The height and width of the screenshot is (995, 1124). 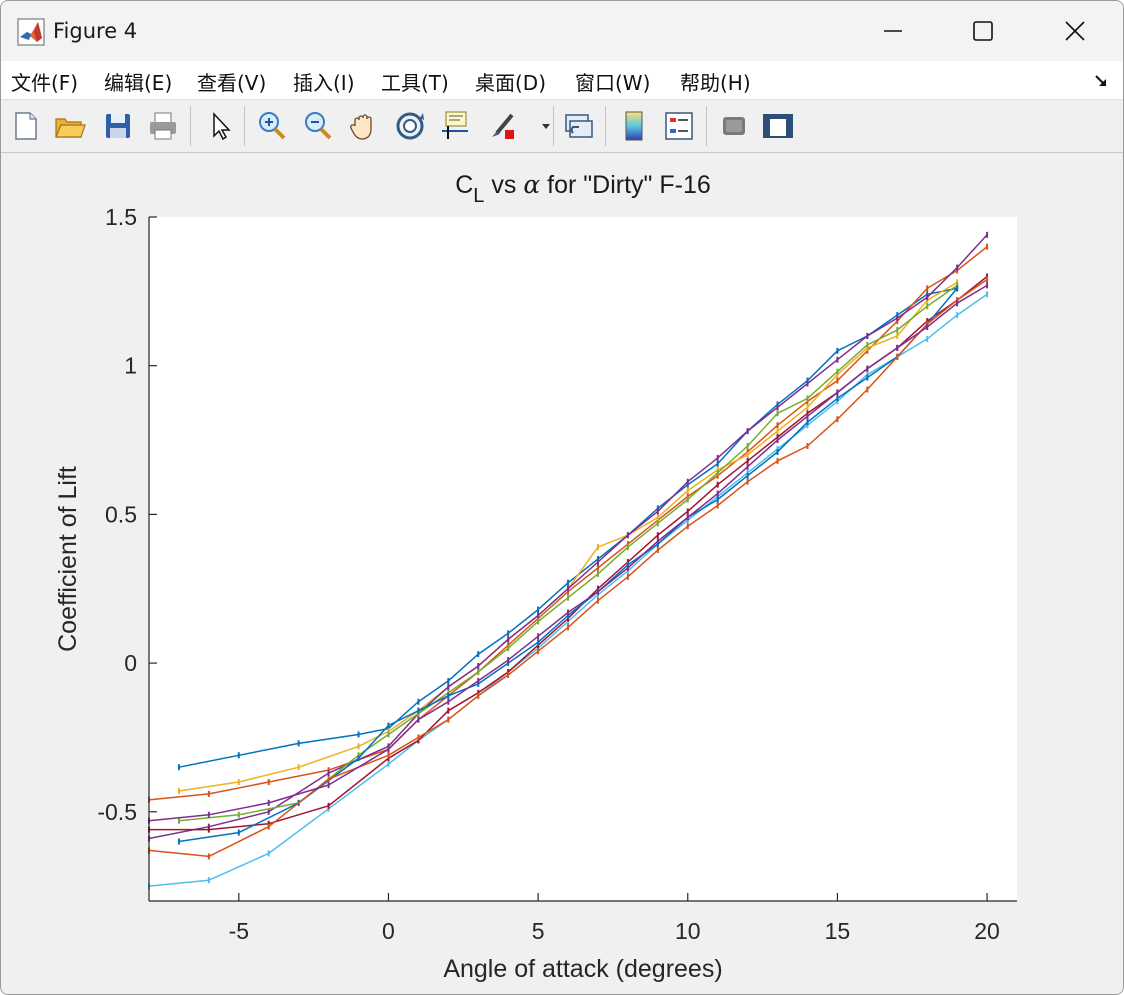 I want to click on chart-title-tail: for "Dirty" F-16, so click(x=625, y=185).